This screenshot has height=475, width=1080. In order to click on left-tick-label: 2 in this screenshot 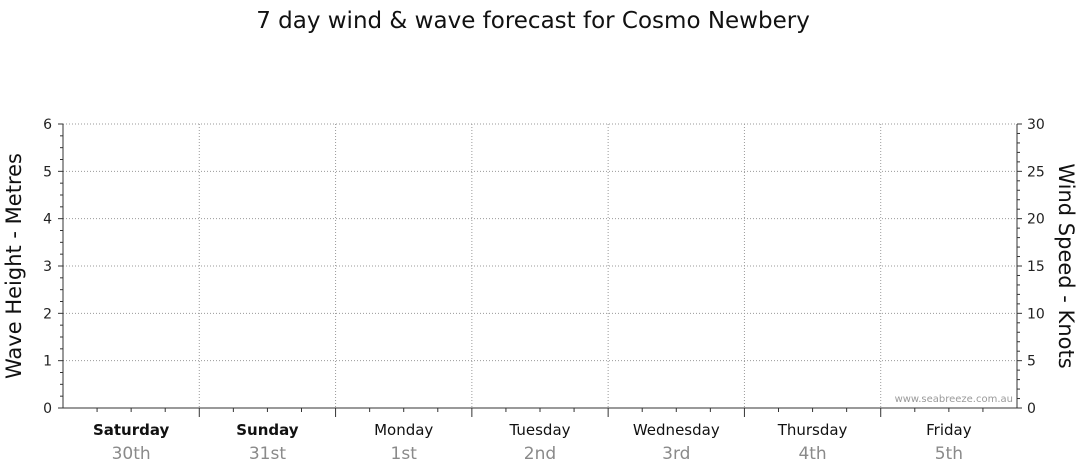, I will do `click(47, 314)`.